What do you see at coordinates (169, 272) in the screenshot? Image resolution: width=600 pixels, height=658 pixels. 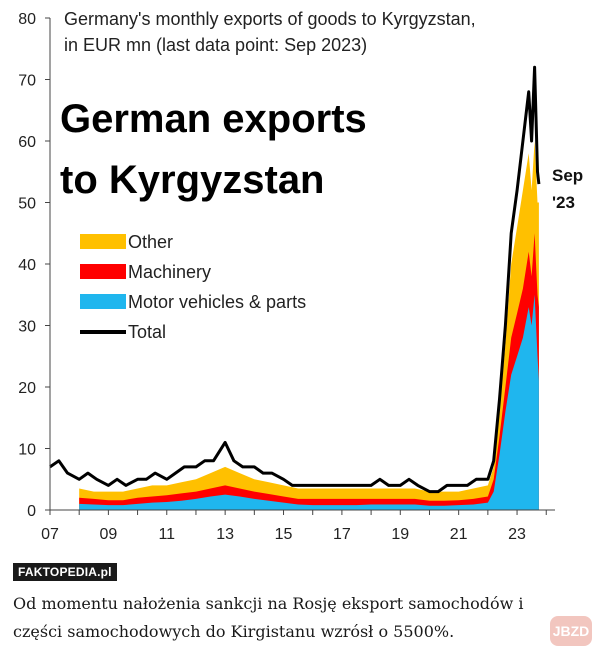 I see `legend-label-machinery: Machinery` at bounding box center [169, 272].